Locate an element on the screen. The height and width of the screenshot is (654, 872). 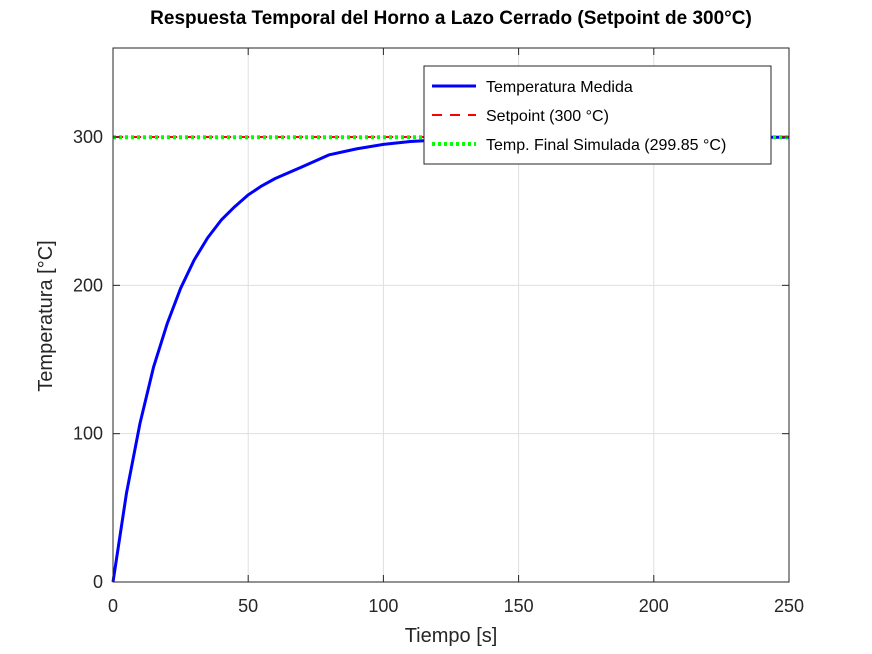
x-tick-label: 0 is located at coordinates (113, 606).